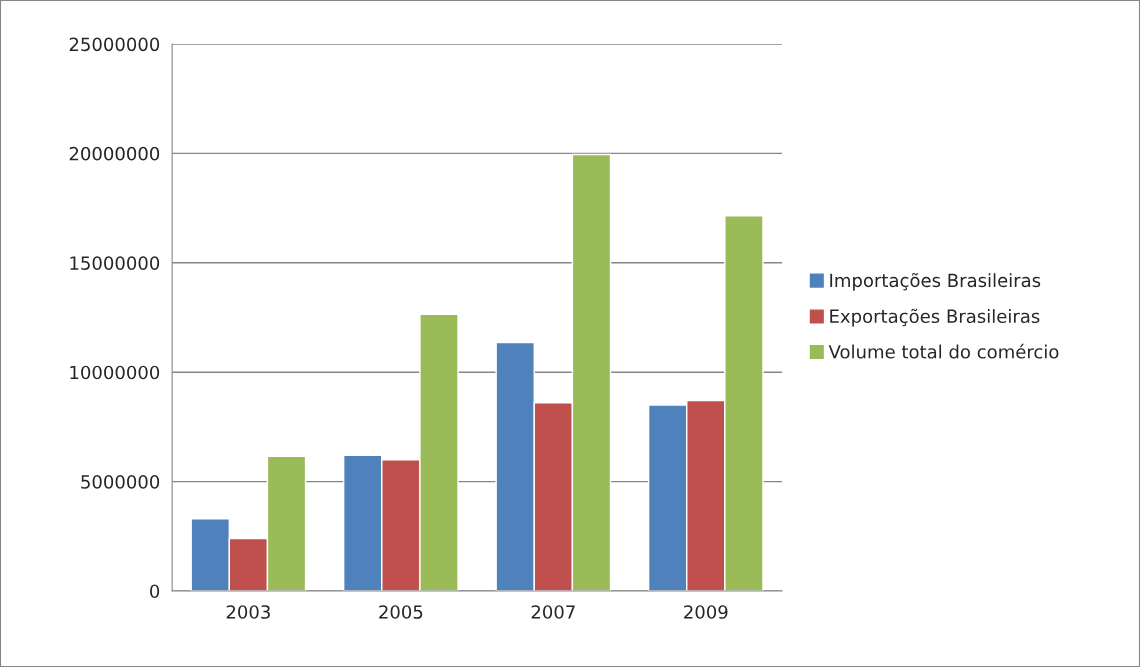  What do you see at coordinates (114, 153) in the screenshot?
I see `y-tick-label: 20000000` at bounding box center [114, 153].